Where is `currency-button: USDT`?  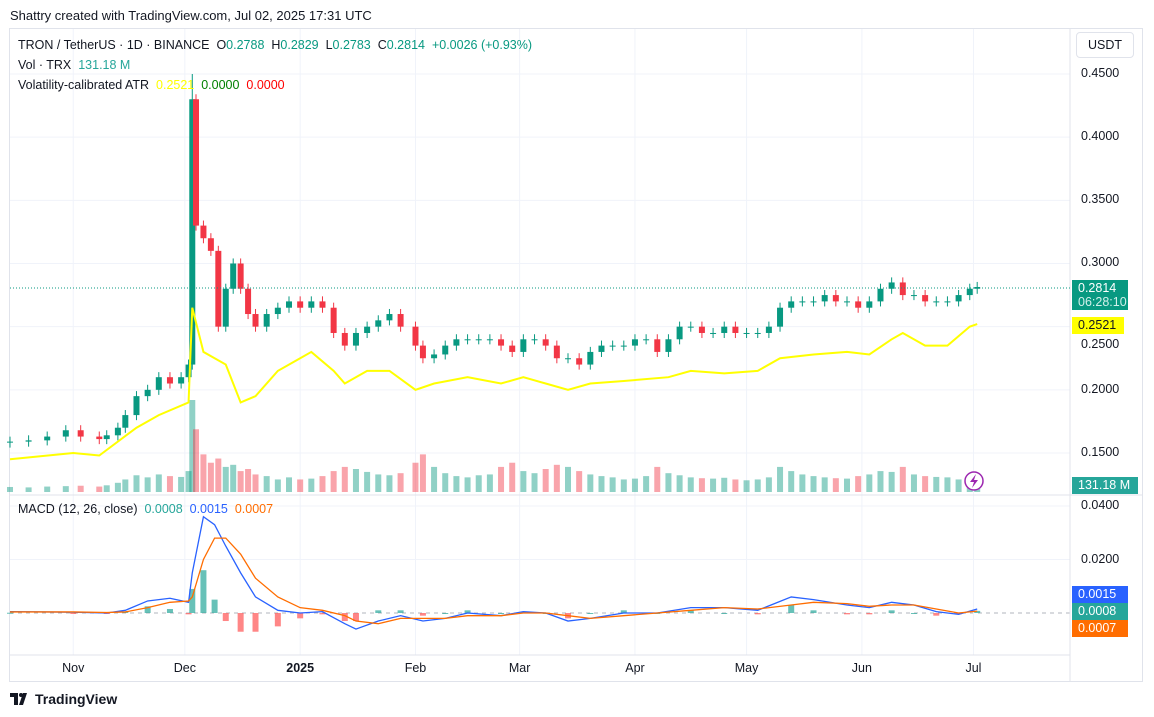
currency-button: USDT is located at coordinates (1105, 45).